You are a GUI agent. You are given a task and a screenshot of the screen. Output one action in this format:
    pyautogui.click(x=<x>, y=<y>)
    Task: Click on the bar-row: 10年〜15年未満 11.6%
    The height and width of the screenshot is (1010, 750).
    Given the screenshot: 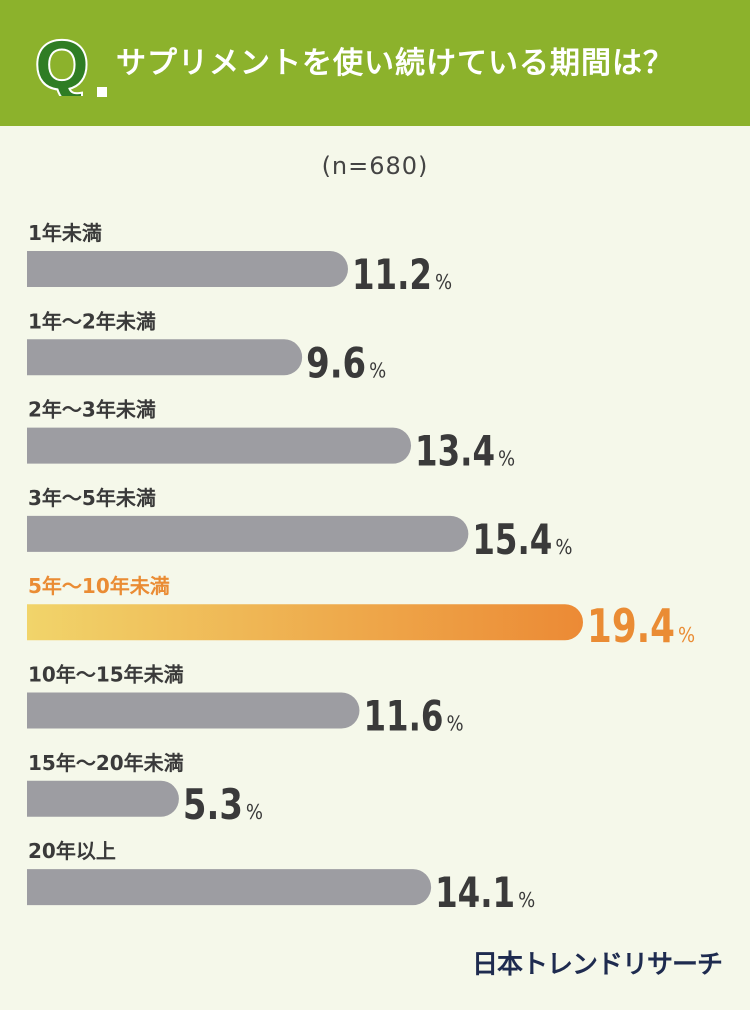 What is the action you would take?
    pyautogui.click(x=245, y=702)
    